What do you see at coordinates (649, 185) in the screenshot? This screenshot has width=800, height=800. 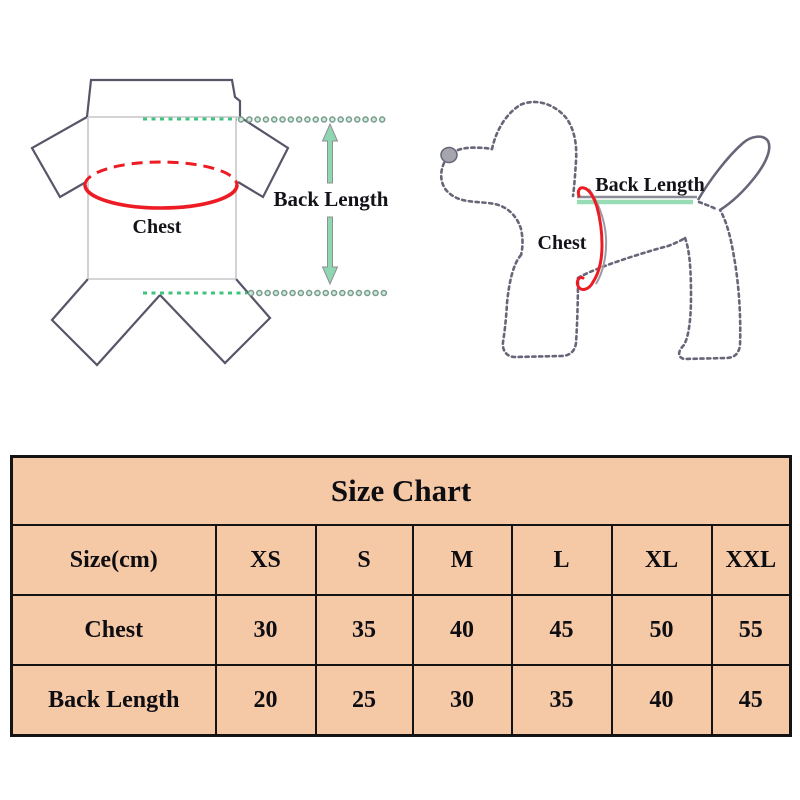 I see `dog-back-length-label: Back Length` at bounding box center [649, 185].